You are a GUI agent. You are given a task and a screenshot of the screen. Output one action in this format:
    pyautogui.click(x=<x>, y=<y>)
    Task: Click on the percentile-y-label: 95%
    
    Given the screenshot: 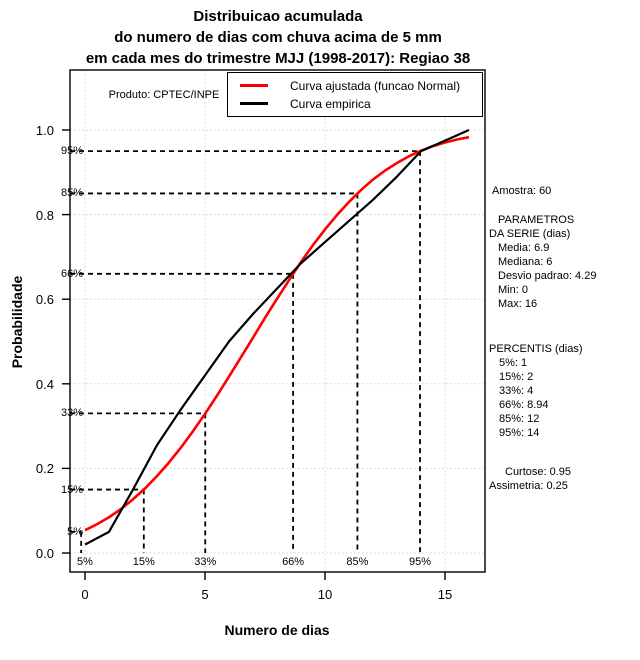 What is the action you would take?
    pyautogui.click(x=71, y=151)
    